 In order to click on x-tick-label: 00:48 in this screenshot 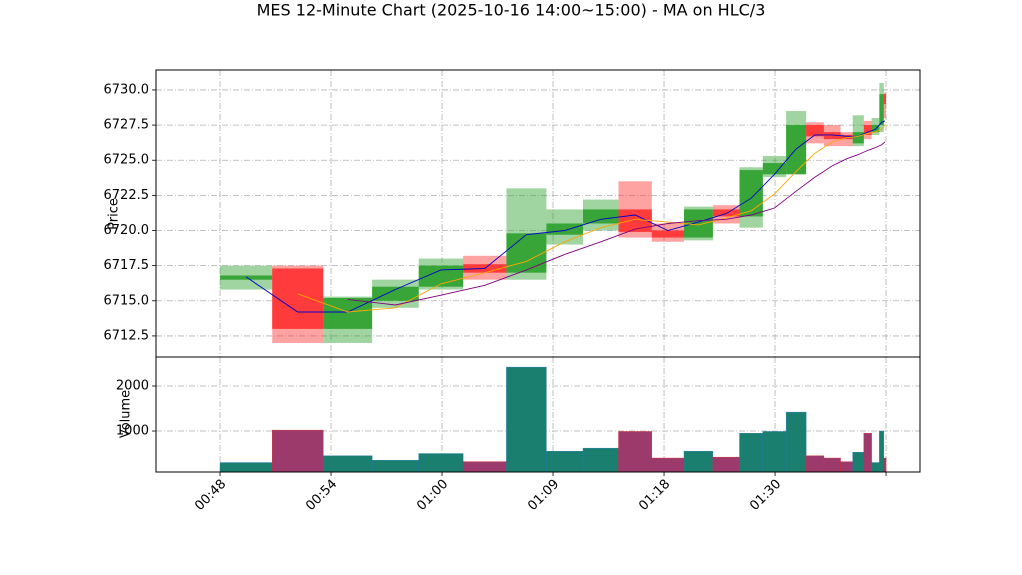, I will do `click(210, 495)`.